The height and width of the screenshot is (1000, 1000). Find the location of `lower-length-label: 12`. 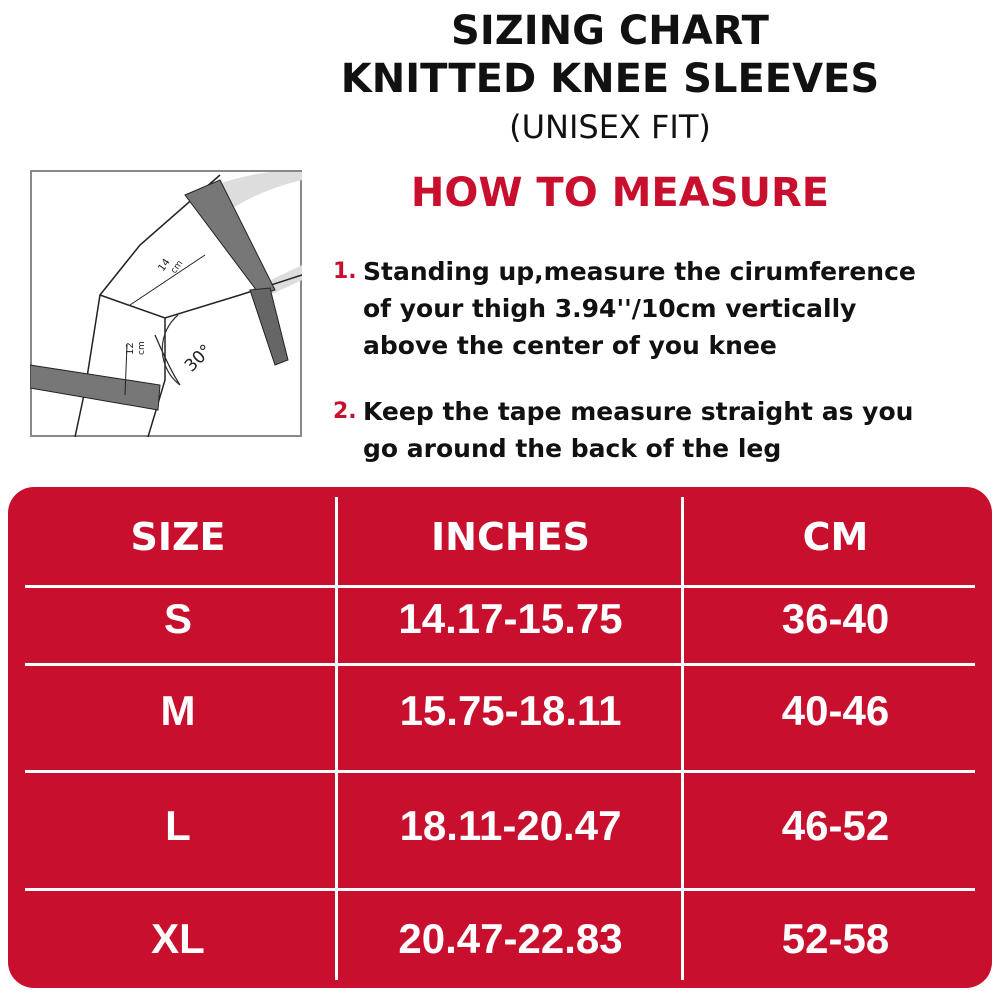

lower-length-label: 12 is located at coordinates (130, 348).